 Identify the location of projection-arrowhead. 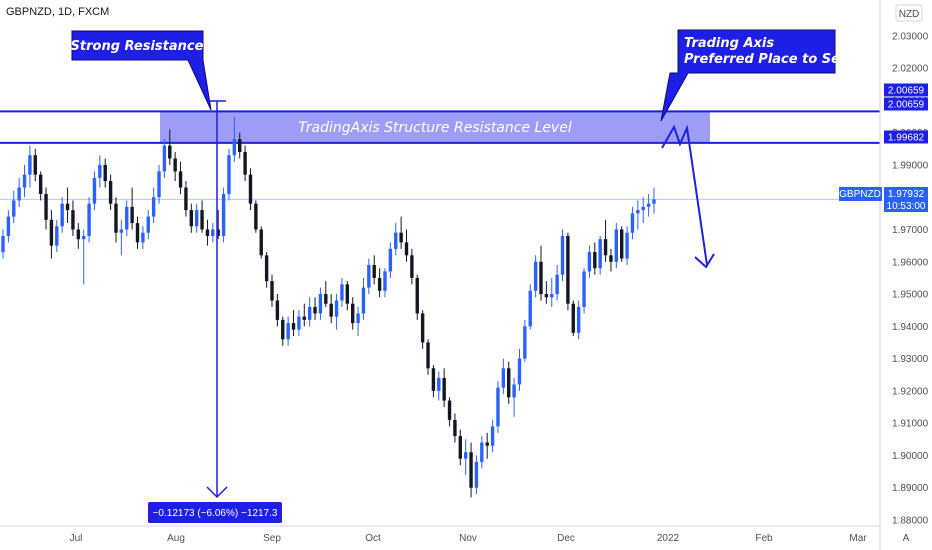
(704, 261).